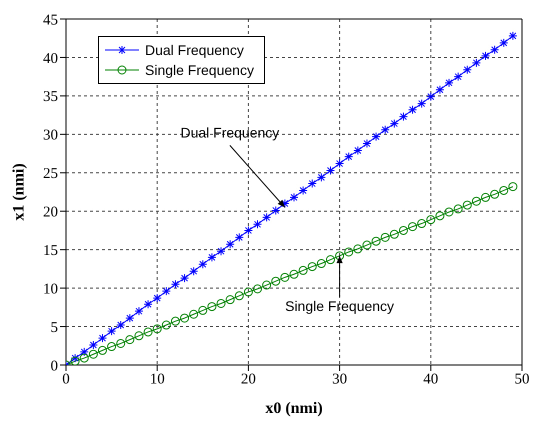  Describe the element at coordinates (54, 328) in the screenshot. I see `y-tick-label: 5` at that location.